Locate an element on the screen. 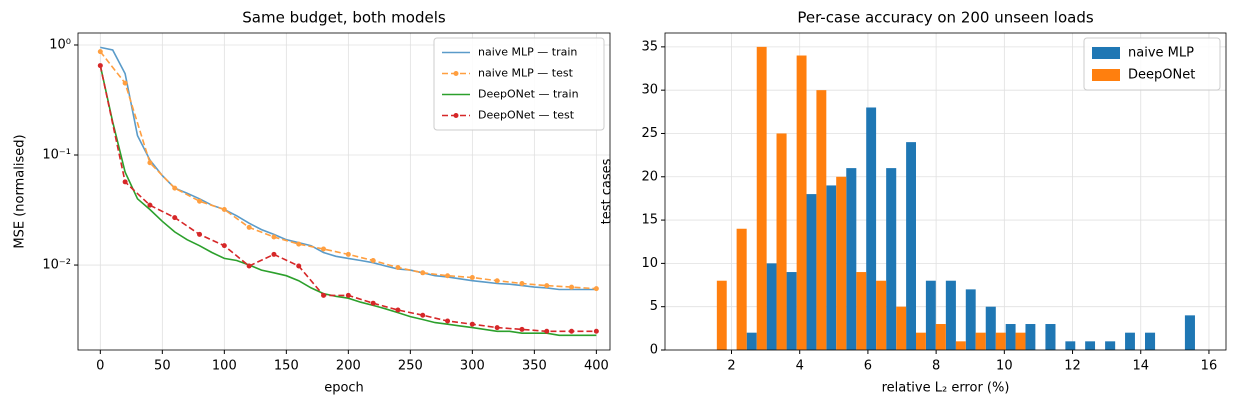 The height and width of the screenshot is (411, 1237). x-tick-label: 6 is located at coordinates (868, 366).